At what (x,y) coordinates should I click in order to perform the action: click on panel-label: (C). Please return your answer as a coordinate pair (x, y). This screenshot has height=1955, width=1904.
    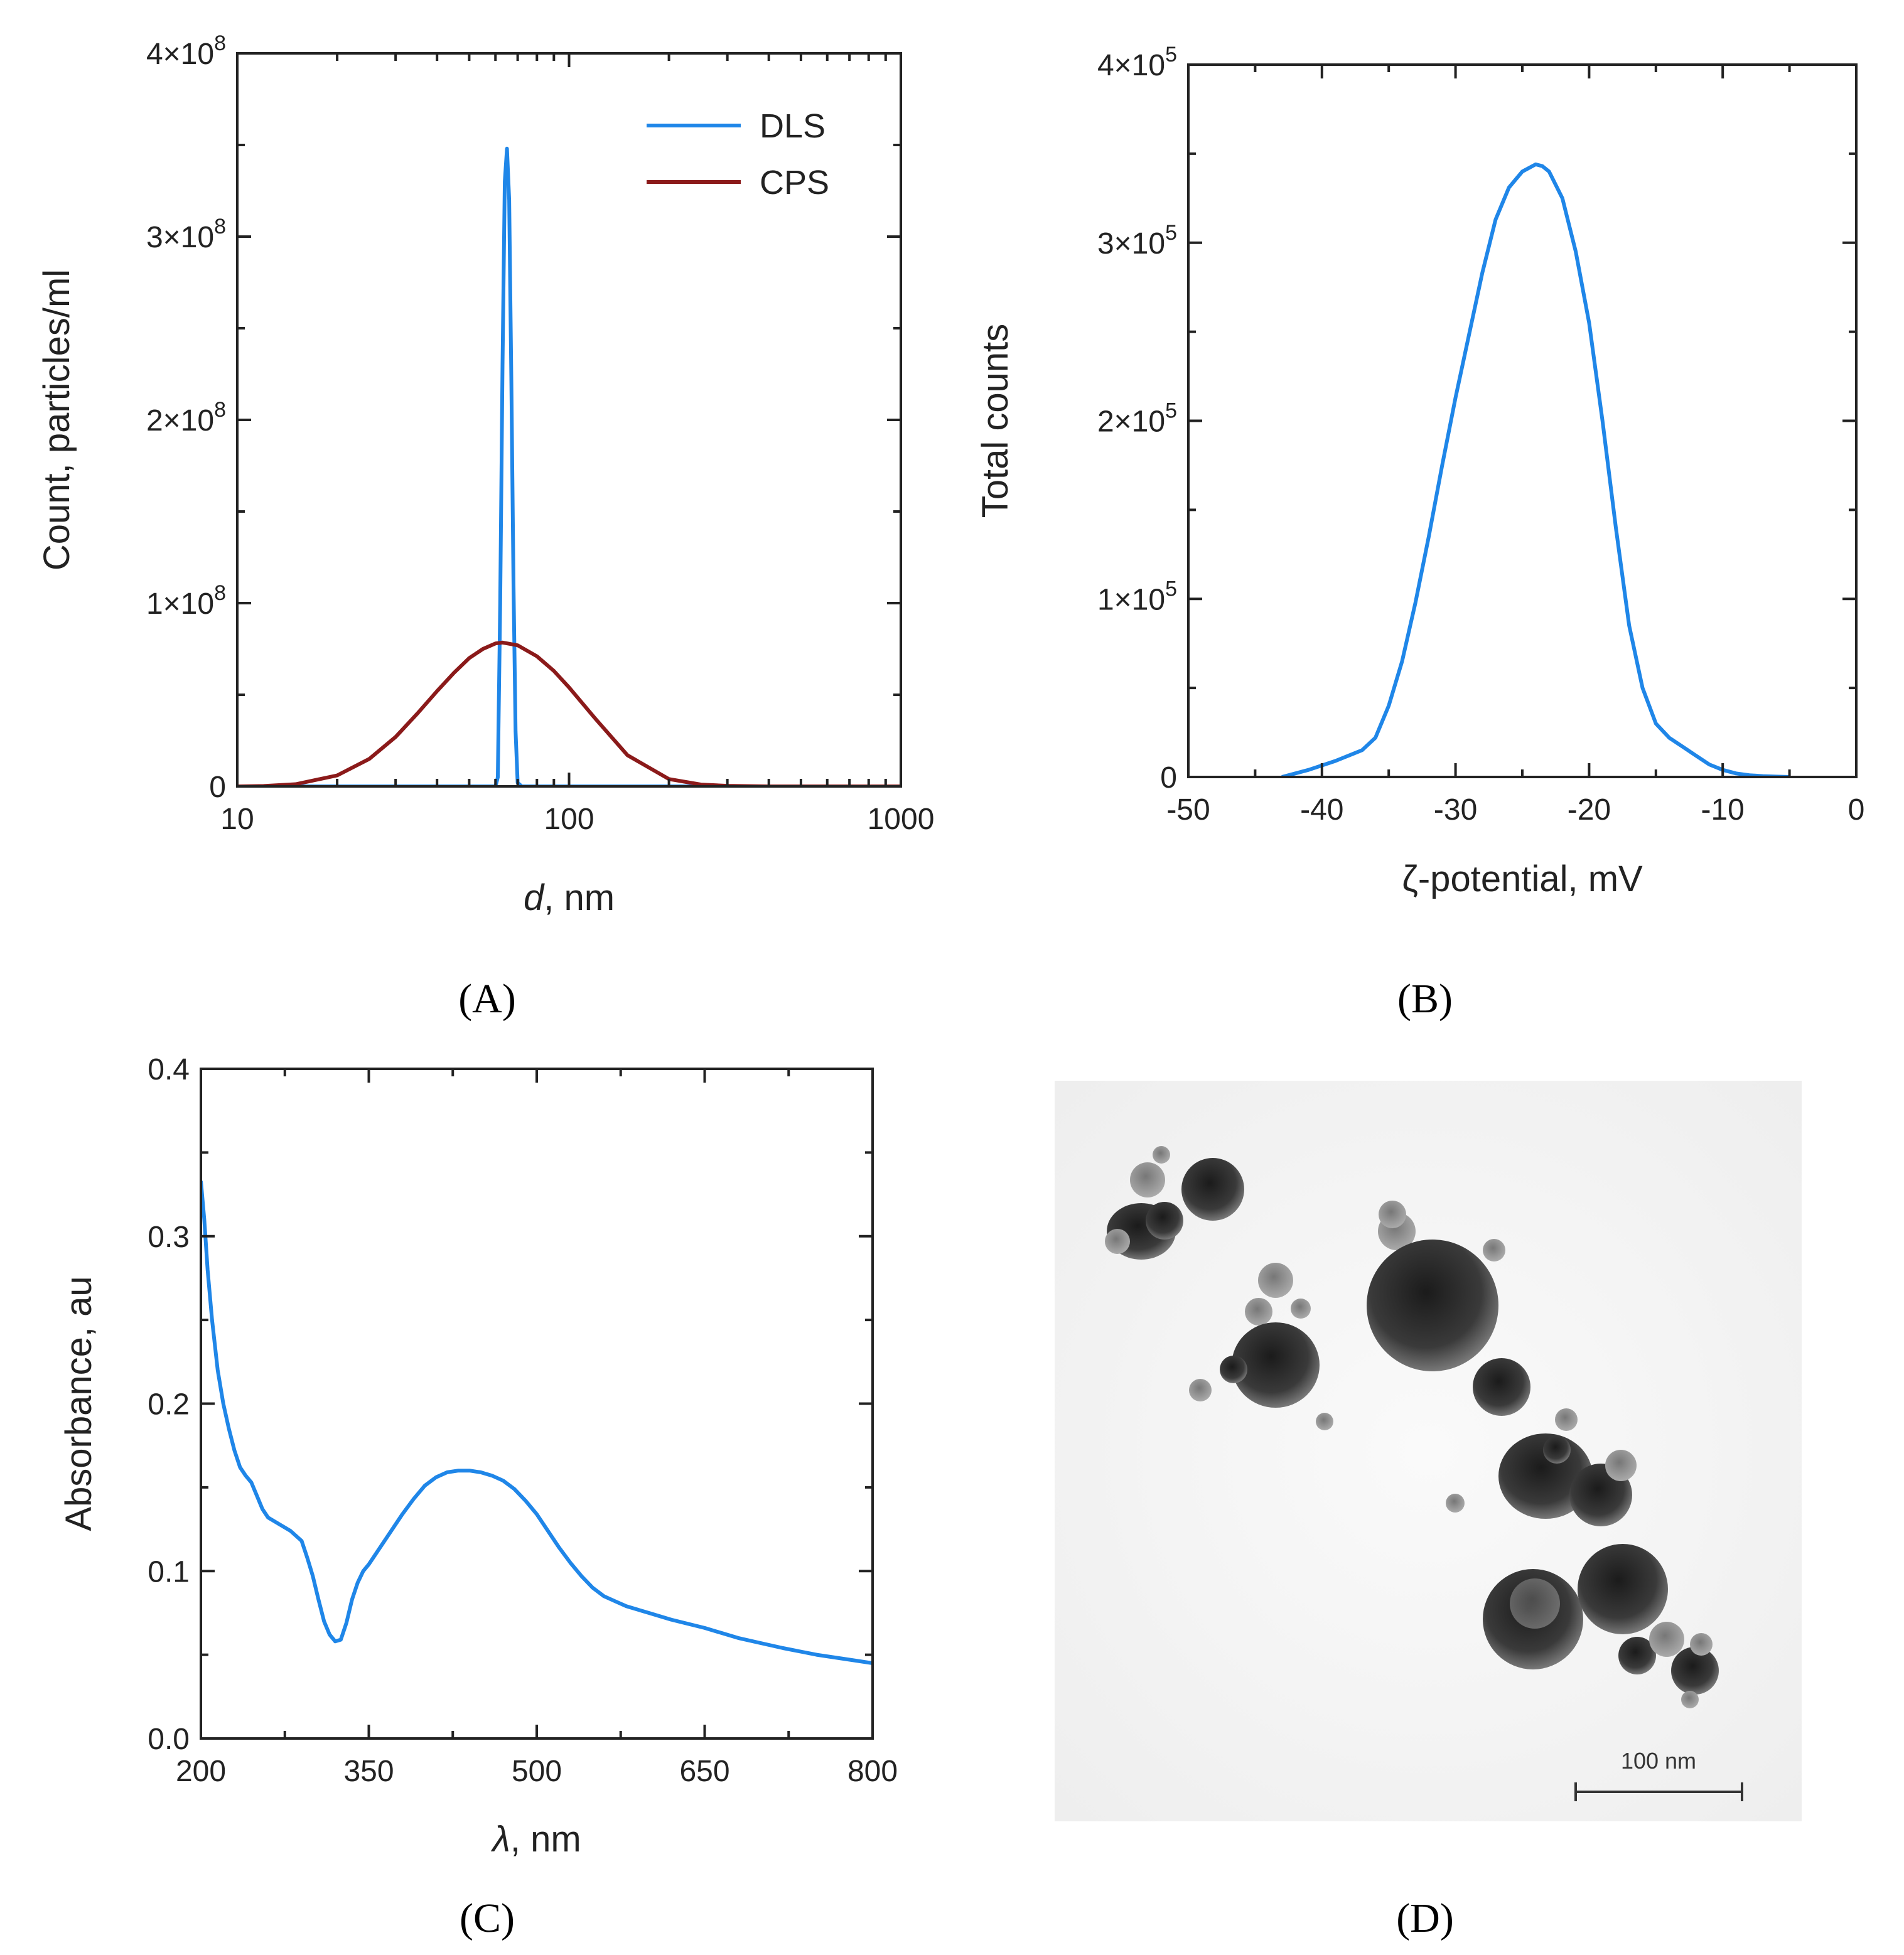
    Looking at the image, I should click on (488, 1918).